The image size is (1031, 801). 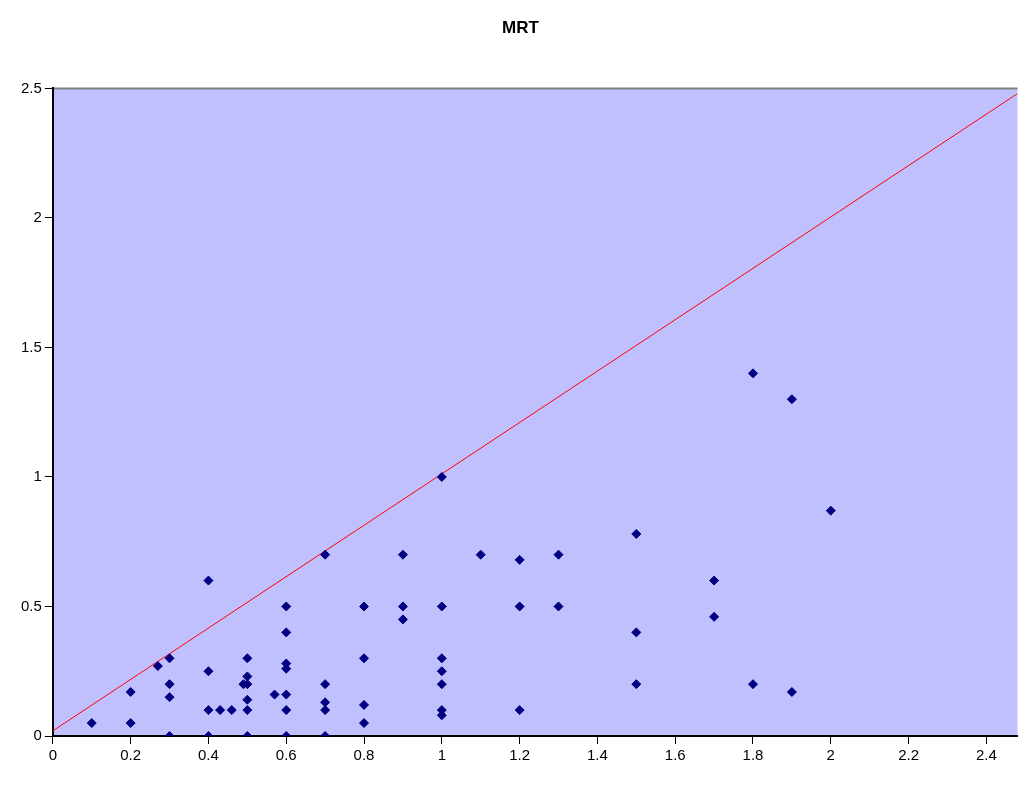 What do you see at coordinates (675, 755) in the screenshot?
I see `x-tick-label: 1.6` at bounding box center [675, 755].